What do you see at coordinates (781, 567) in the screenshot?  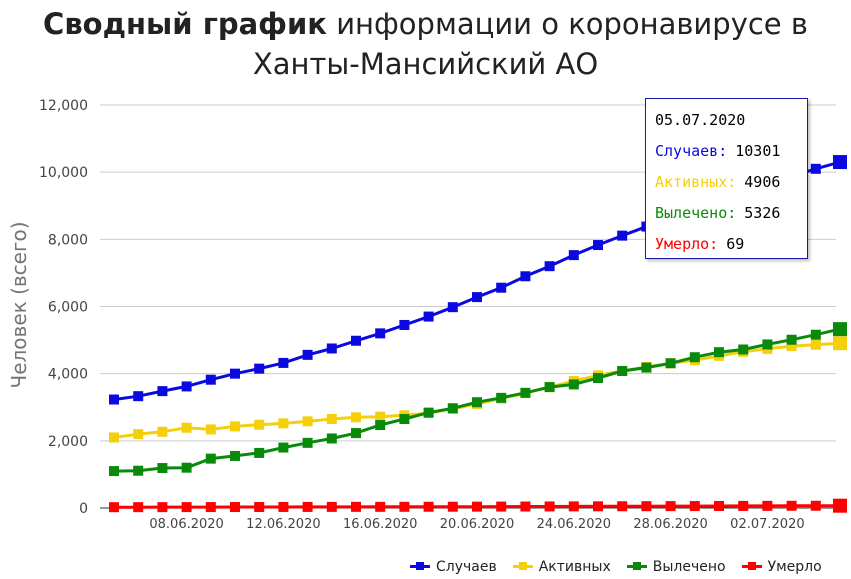 I see `legend-item: Умерло` at bounding box center [781, 567].